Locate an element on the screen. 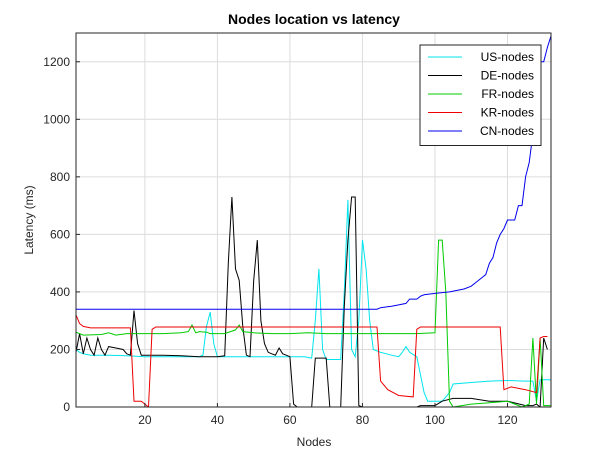 The image size is (608, 457). x-tick-label: 120 is located at coordinates (507, 420).